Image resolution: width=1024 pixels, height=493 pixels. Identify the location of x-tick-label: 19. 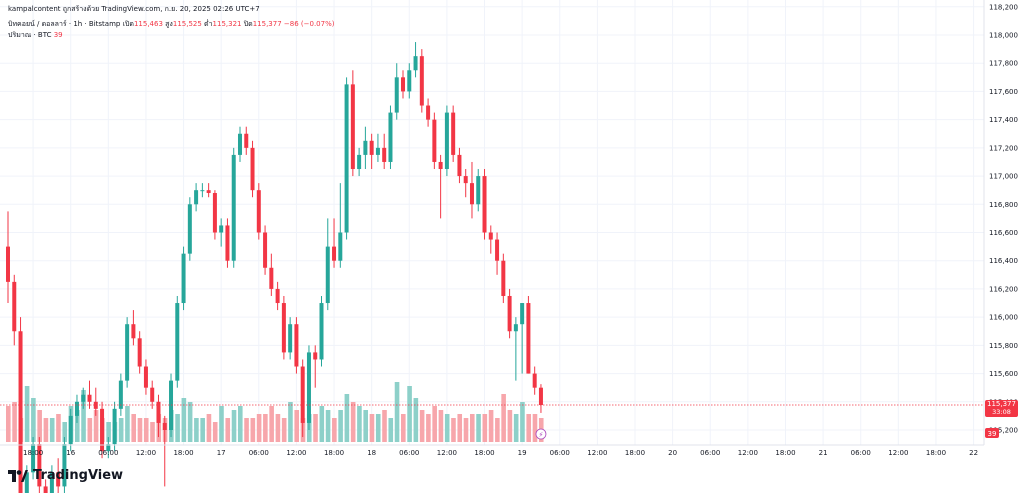
(522, 453).